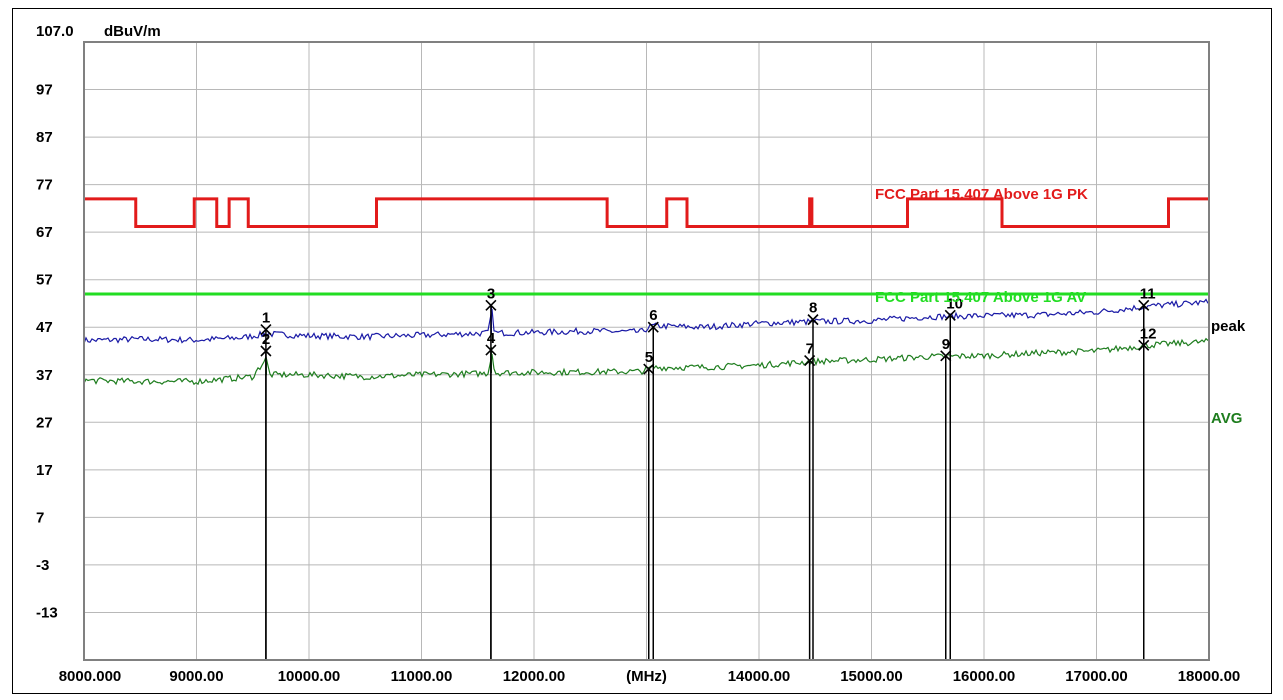 This screenshot has width=1283, height=700. Describe the element at coordinates (810, 349) in the screenshot. I see `marker-label: 7` at that location.